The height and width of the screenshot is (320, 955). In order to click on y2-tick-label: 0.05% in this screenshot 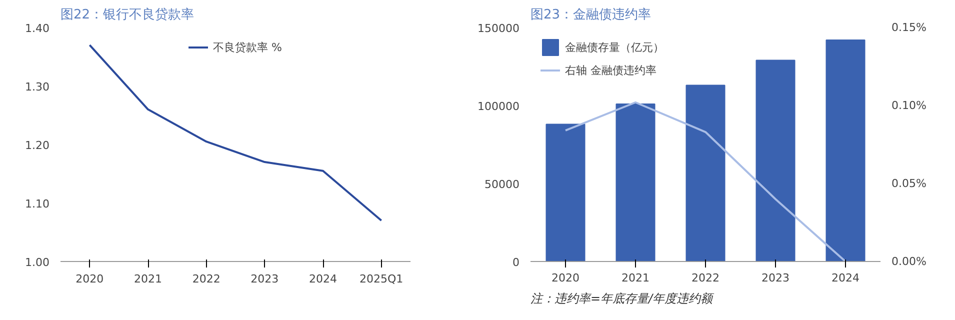, I will do `click(909, 183)`.